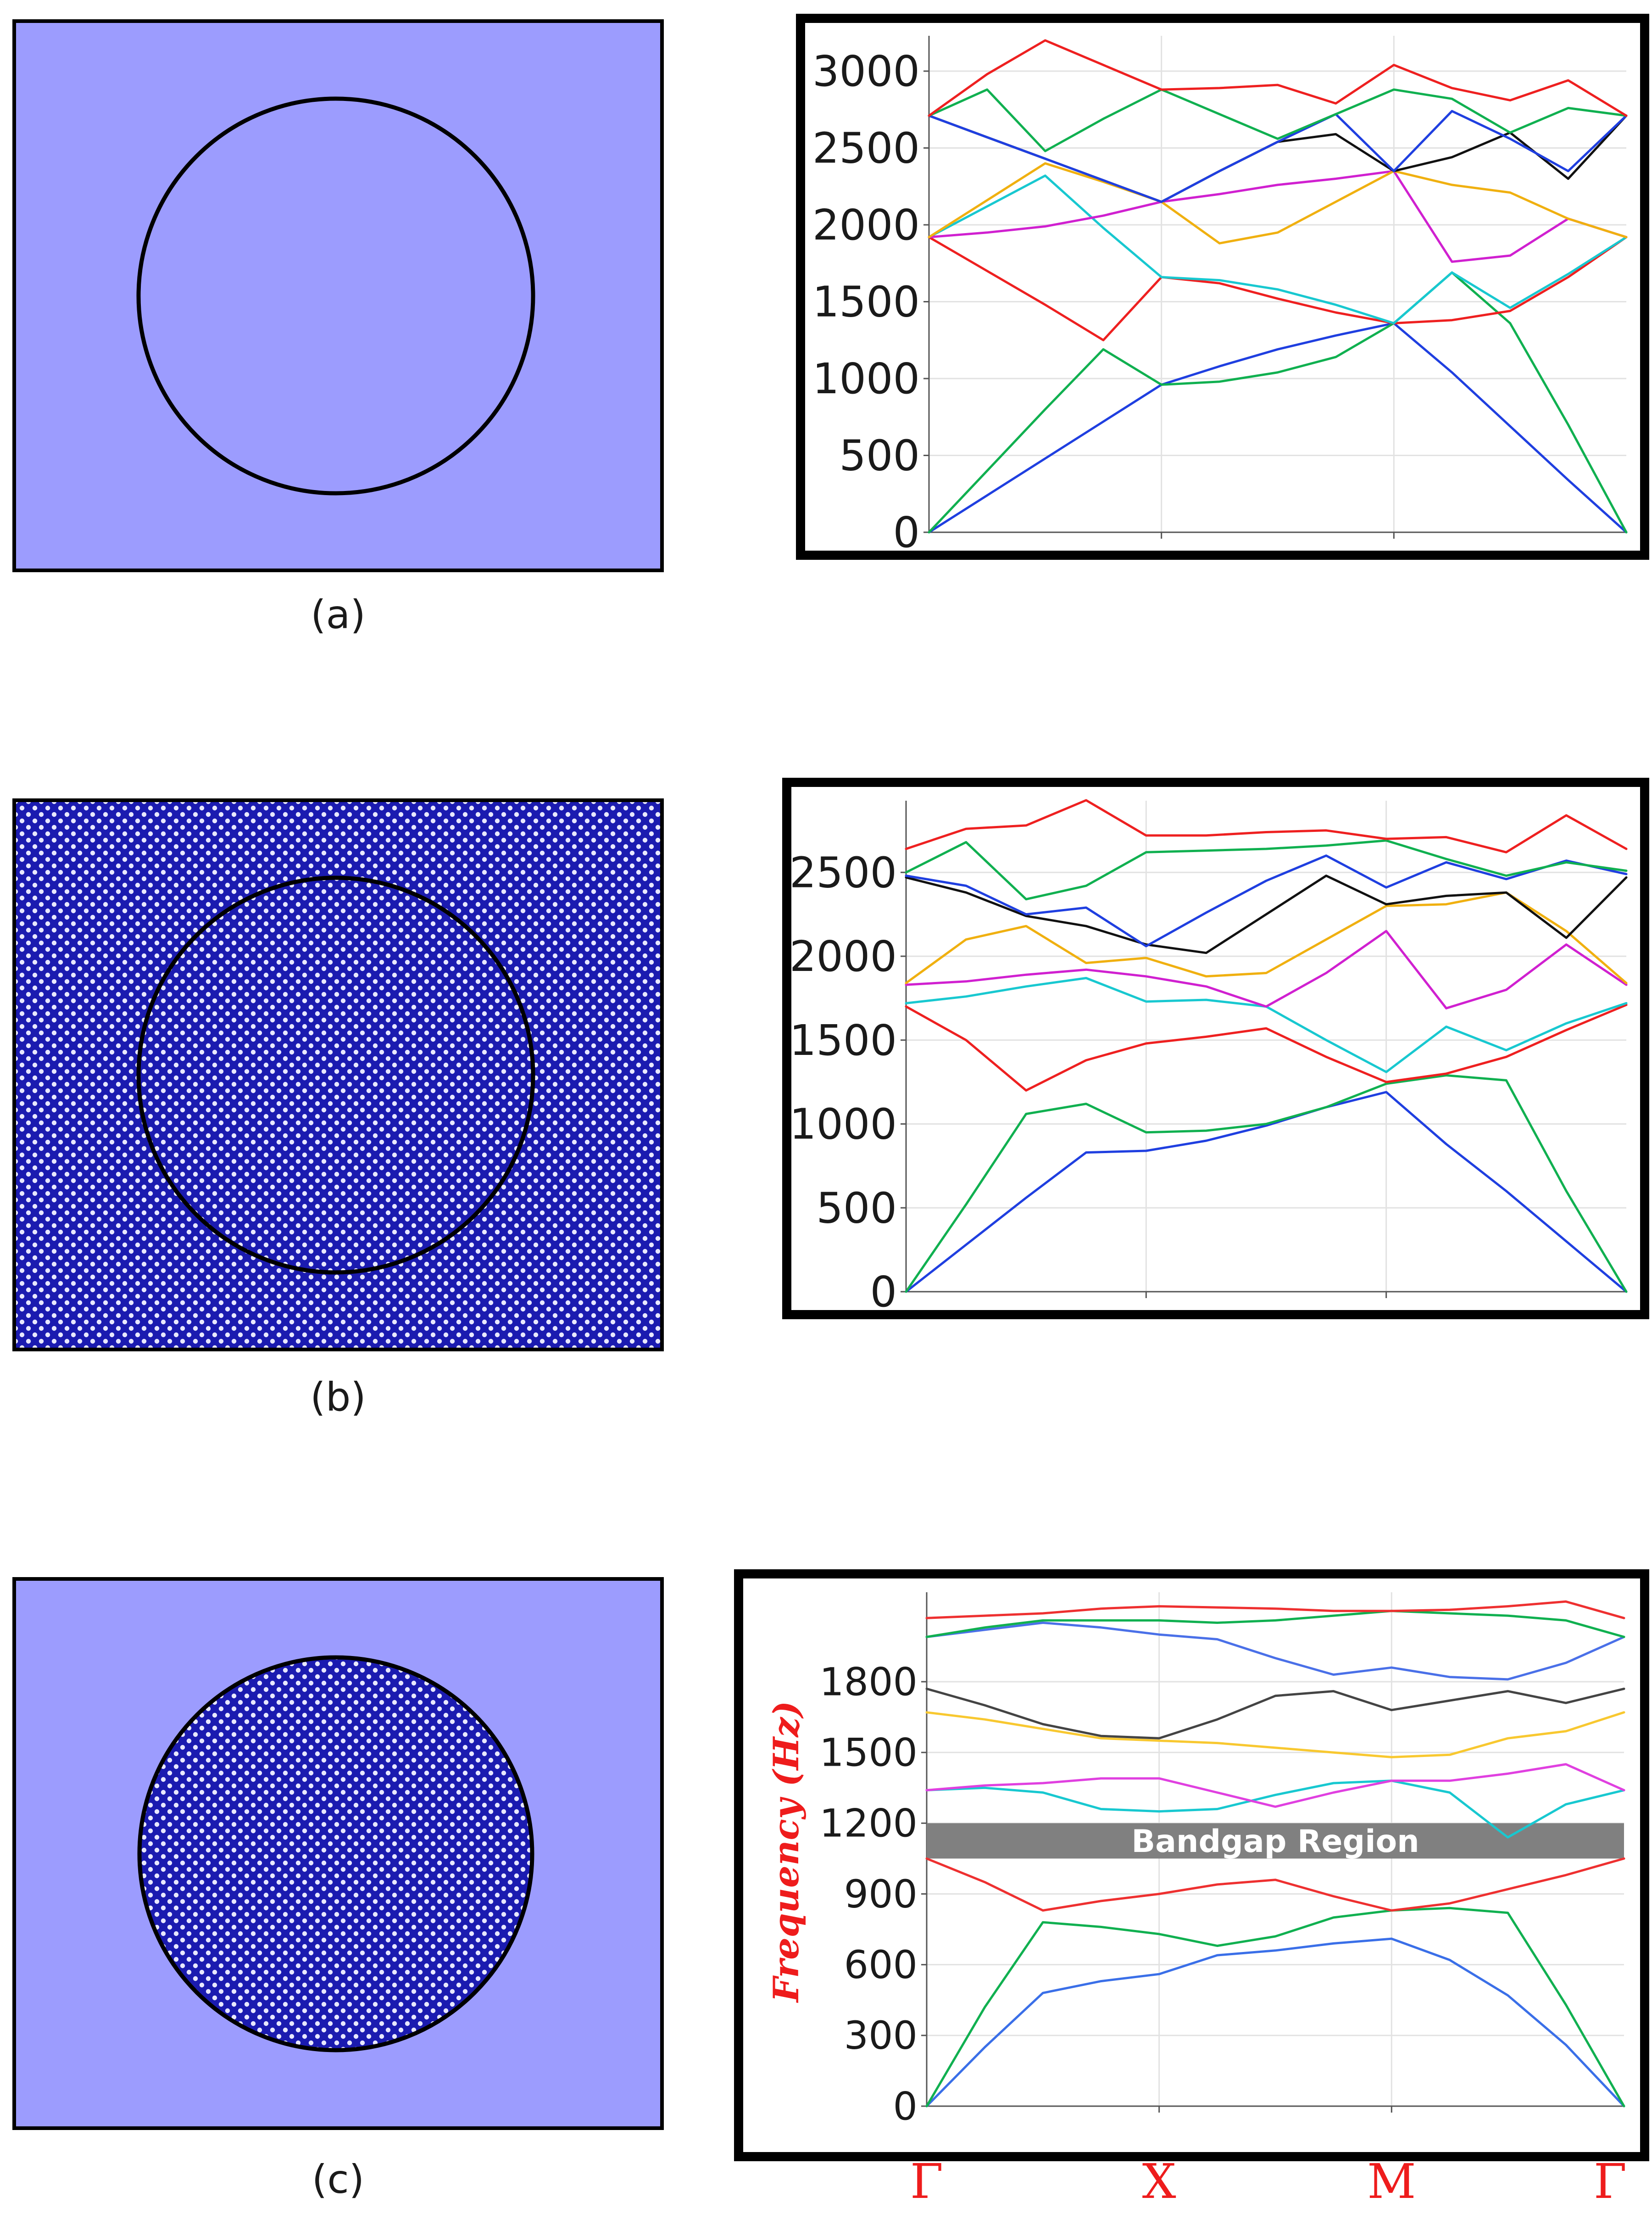  Describe the element at coordinates (881, 1895) in the screenshot. I see `y-tick-label: 900` at that location.